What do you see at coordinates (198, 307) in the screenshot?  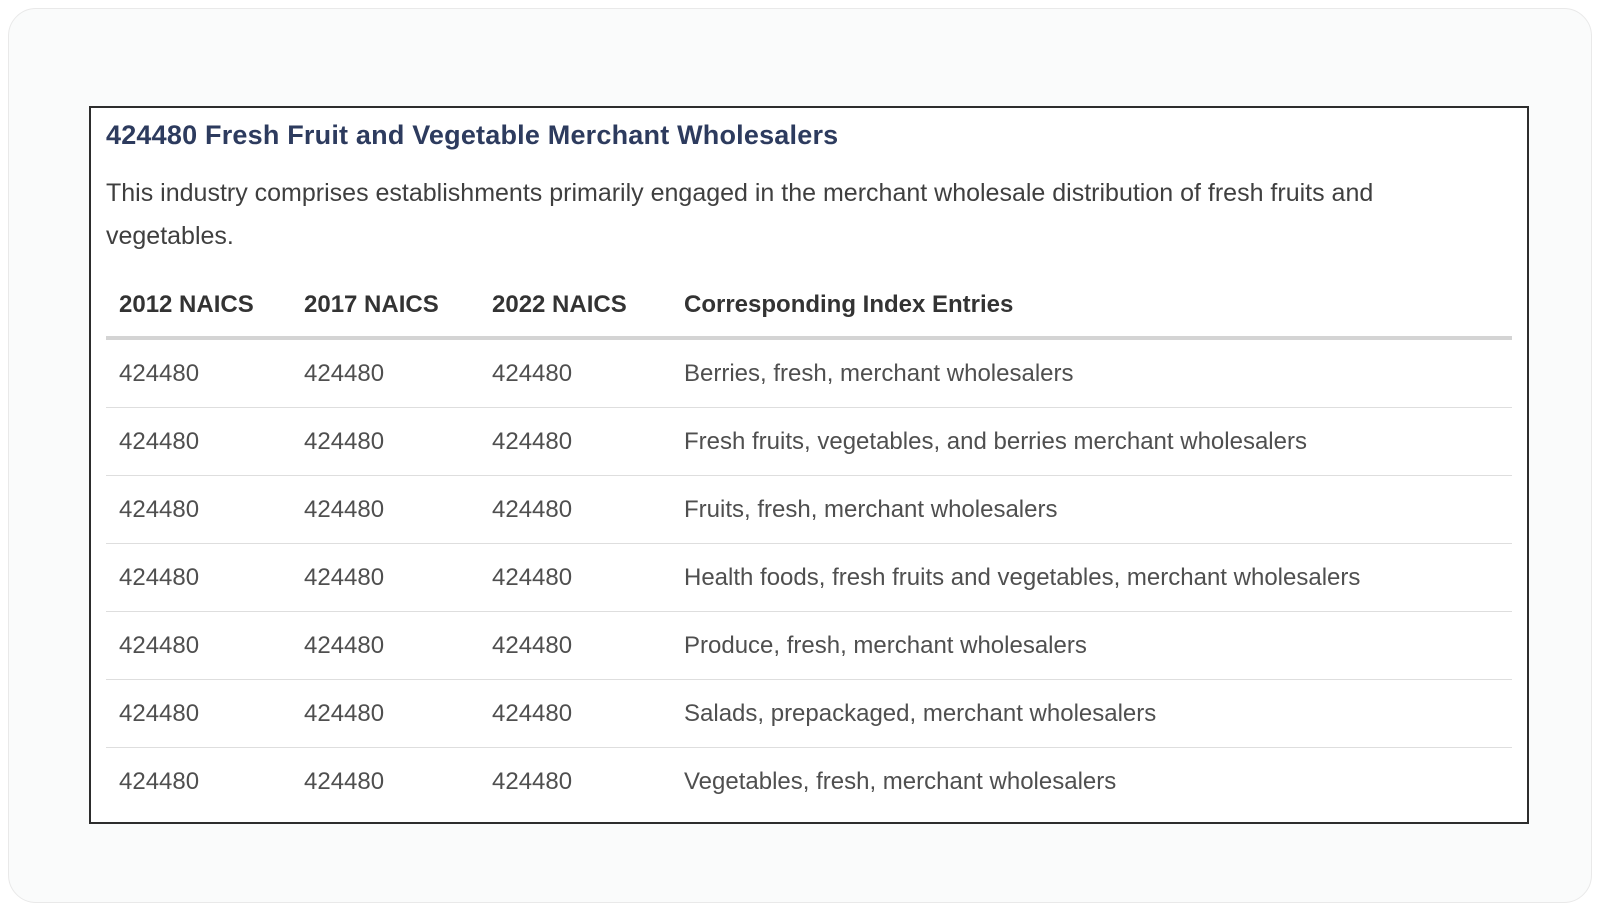 I see `column-header-2012-naics: 2012 NAICS` at bounding box center [198, 307].